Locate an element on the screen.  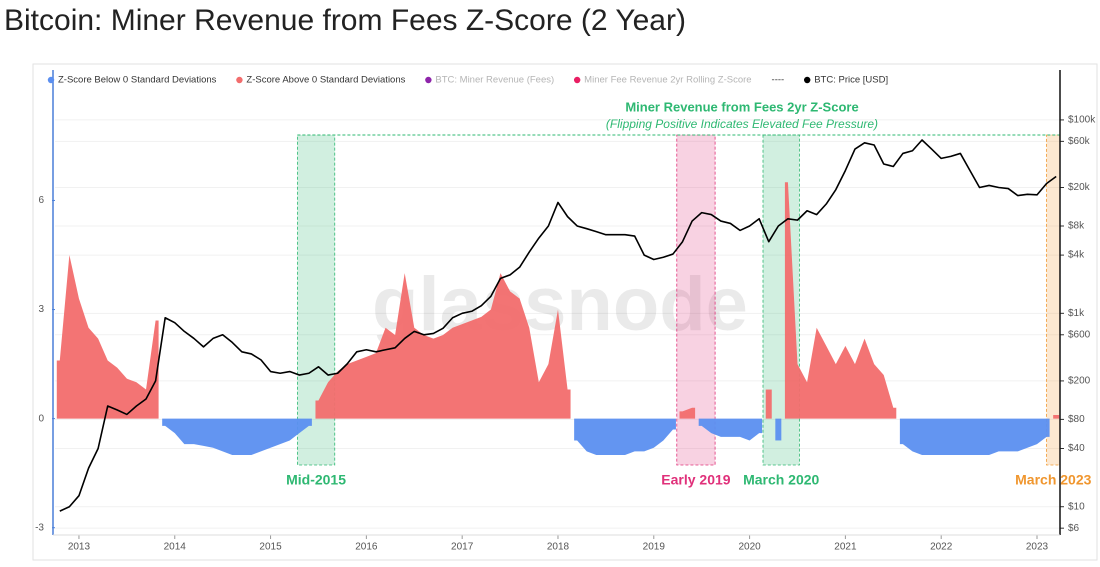
x-tick-label: 2014 is located at coordinates (175, 547).